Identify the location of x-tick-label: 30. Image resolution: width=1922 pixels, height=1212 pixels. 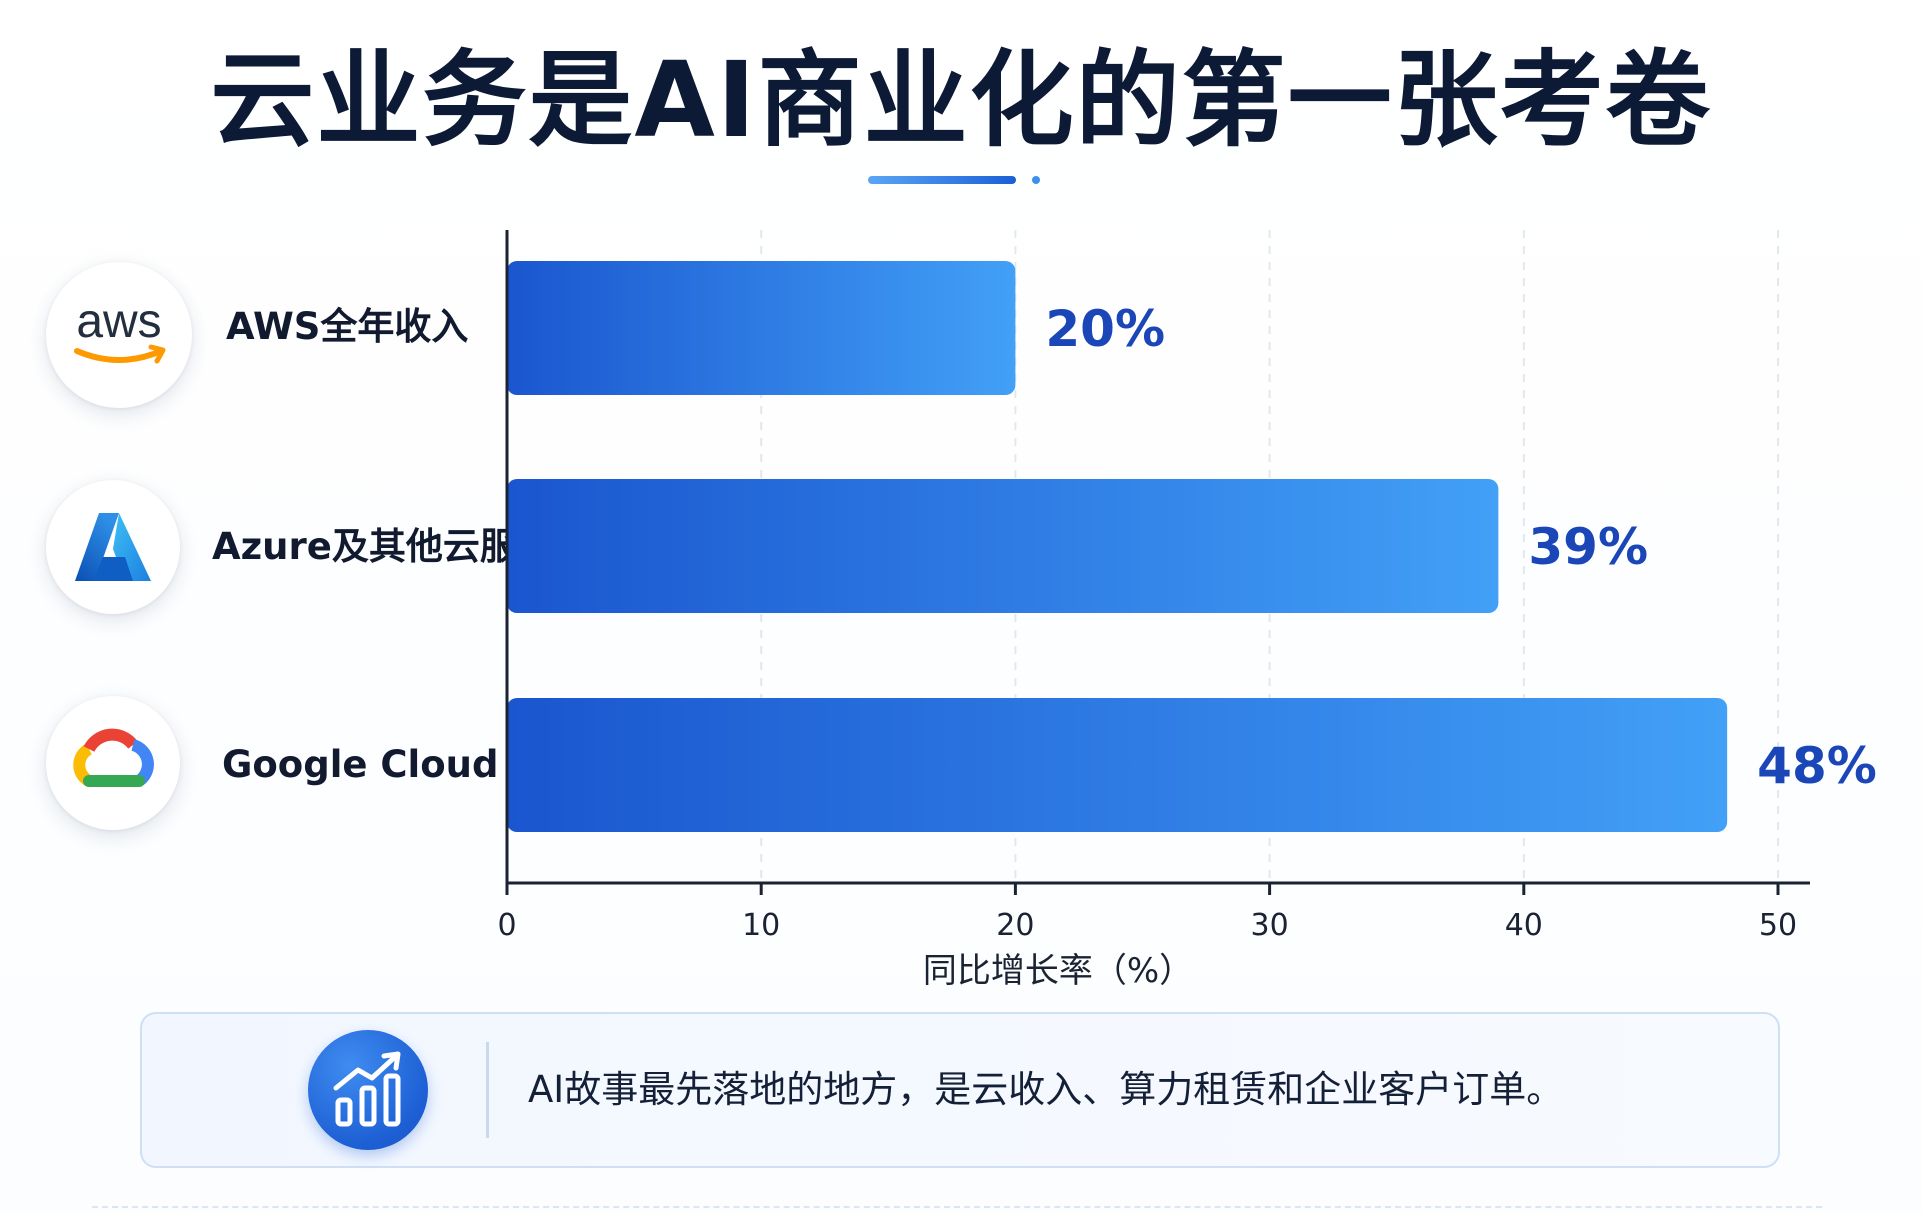
(1270, 925).